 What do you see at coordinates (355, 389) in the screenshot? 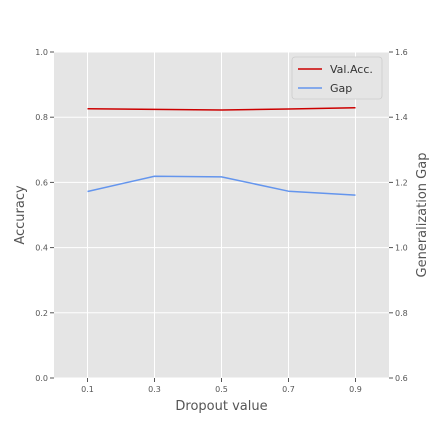
I see `x-tick-label: 0.9` at bounding box center [355, 389].